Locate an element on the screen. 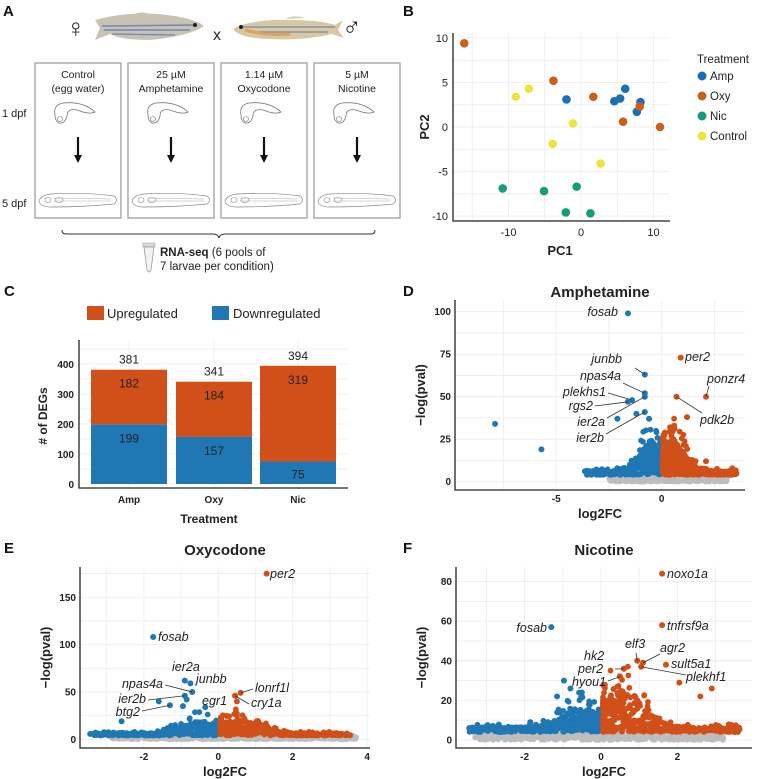 This screenshot has width=767, height=779. gene-lonrf1l: lonrf1l is located at coordinates (263, 688).